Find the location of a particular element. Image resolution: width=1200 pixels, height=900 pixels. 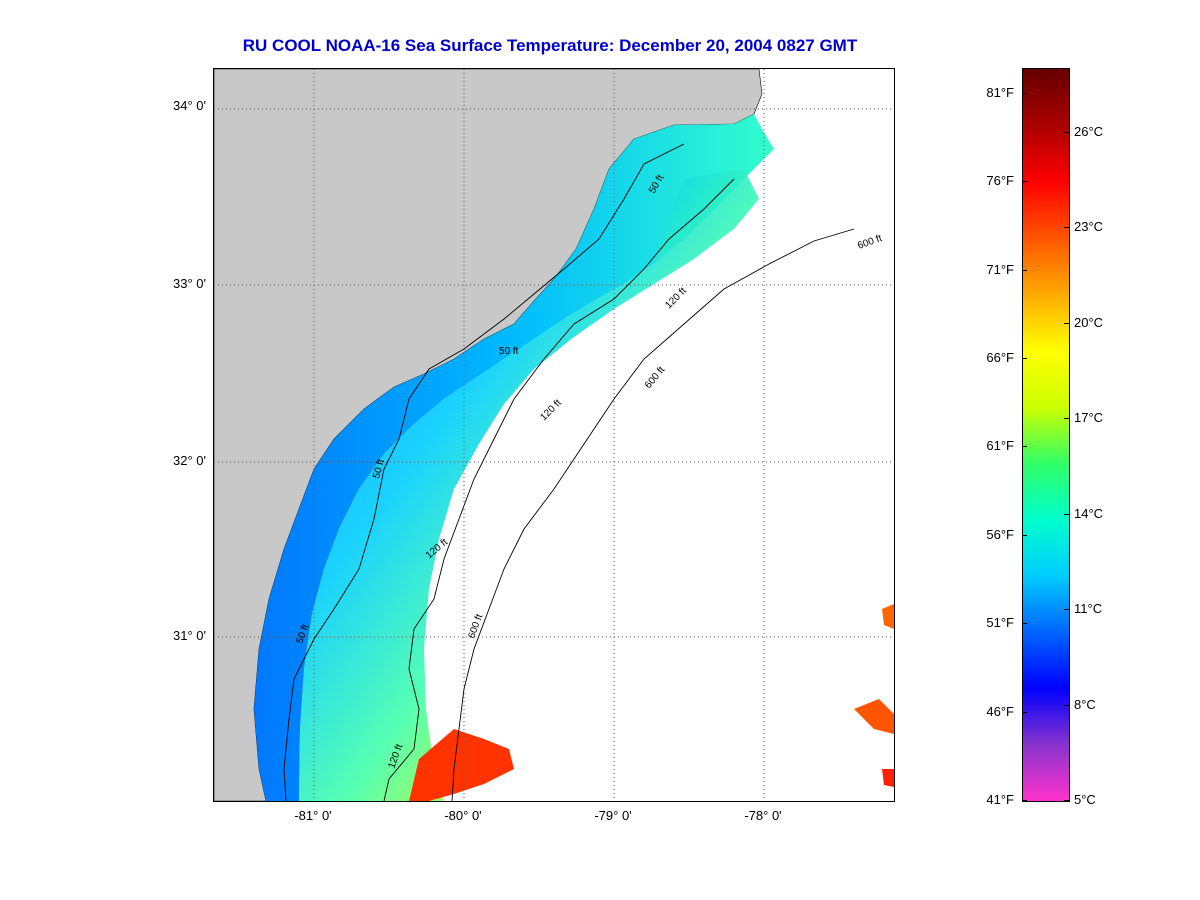

contour-label-600ft-b: 600 ft is located at coordinates (655, 378).